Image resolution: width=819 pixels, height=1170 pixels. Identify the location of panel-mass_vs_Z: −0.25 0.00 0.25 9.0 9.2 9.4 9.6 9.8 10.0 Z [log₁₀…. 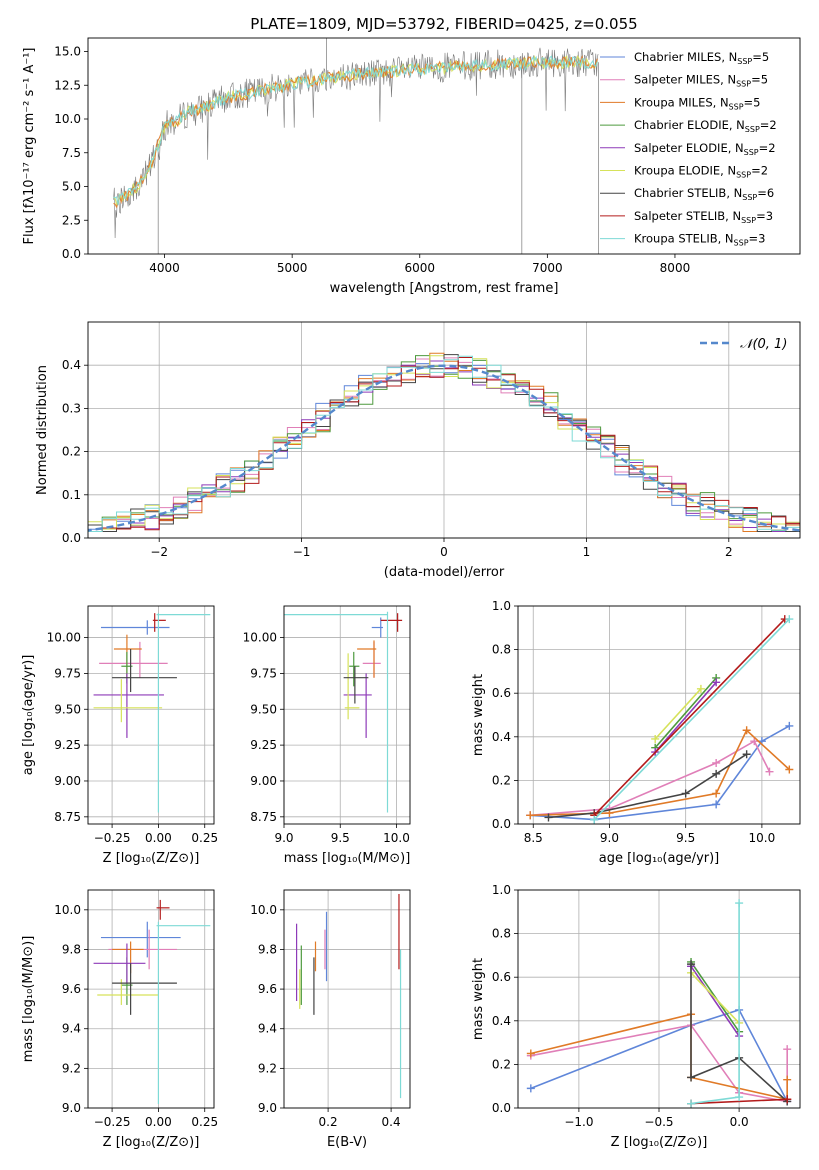
(119, 1019).